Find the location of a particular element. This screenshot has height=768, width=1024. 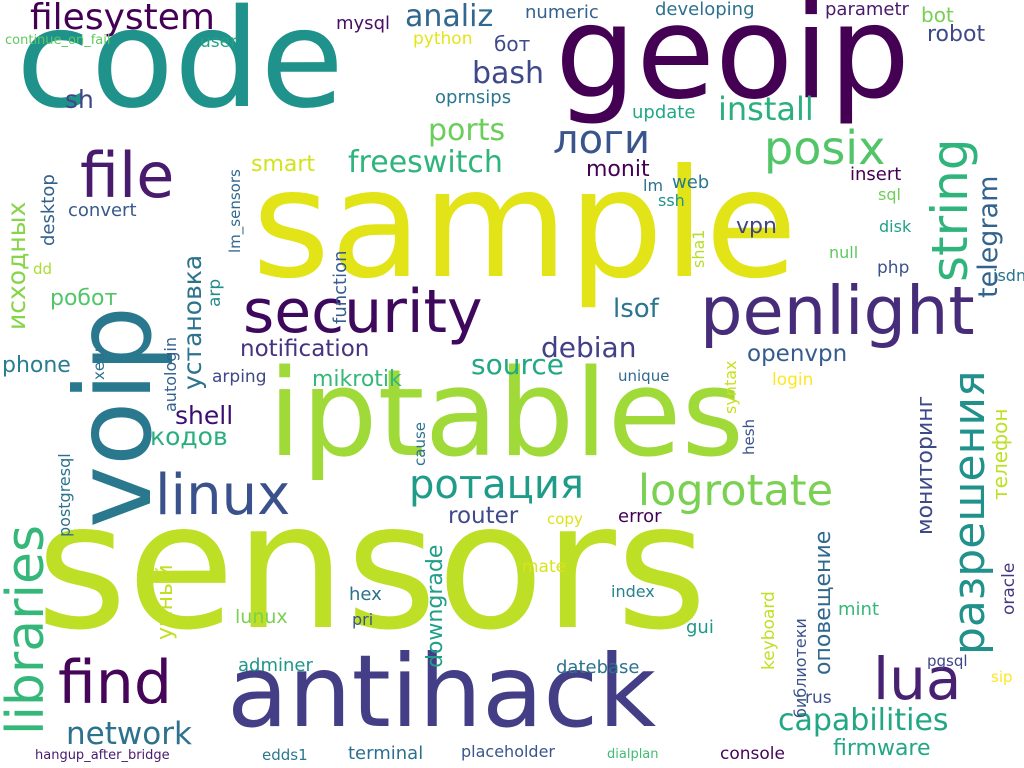

word-gui: gui is located at coordinates (700, 627).